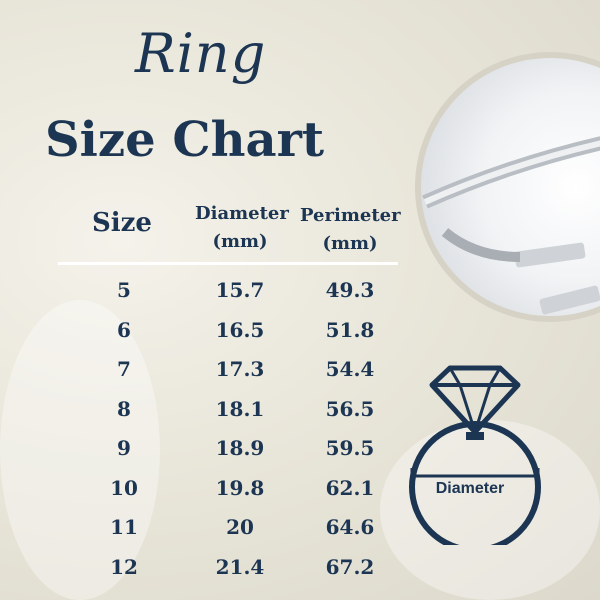  What do you see at coordinates (350, 243) in the screenshot?
I see `header-perimeter-unit: (mm)` at bounding box center [350, 243].